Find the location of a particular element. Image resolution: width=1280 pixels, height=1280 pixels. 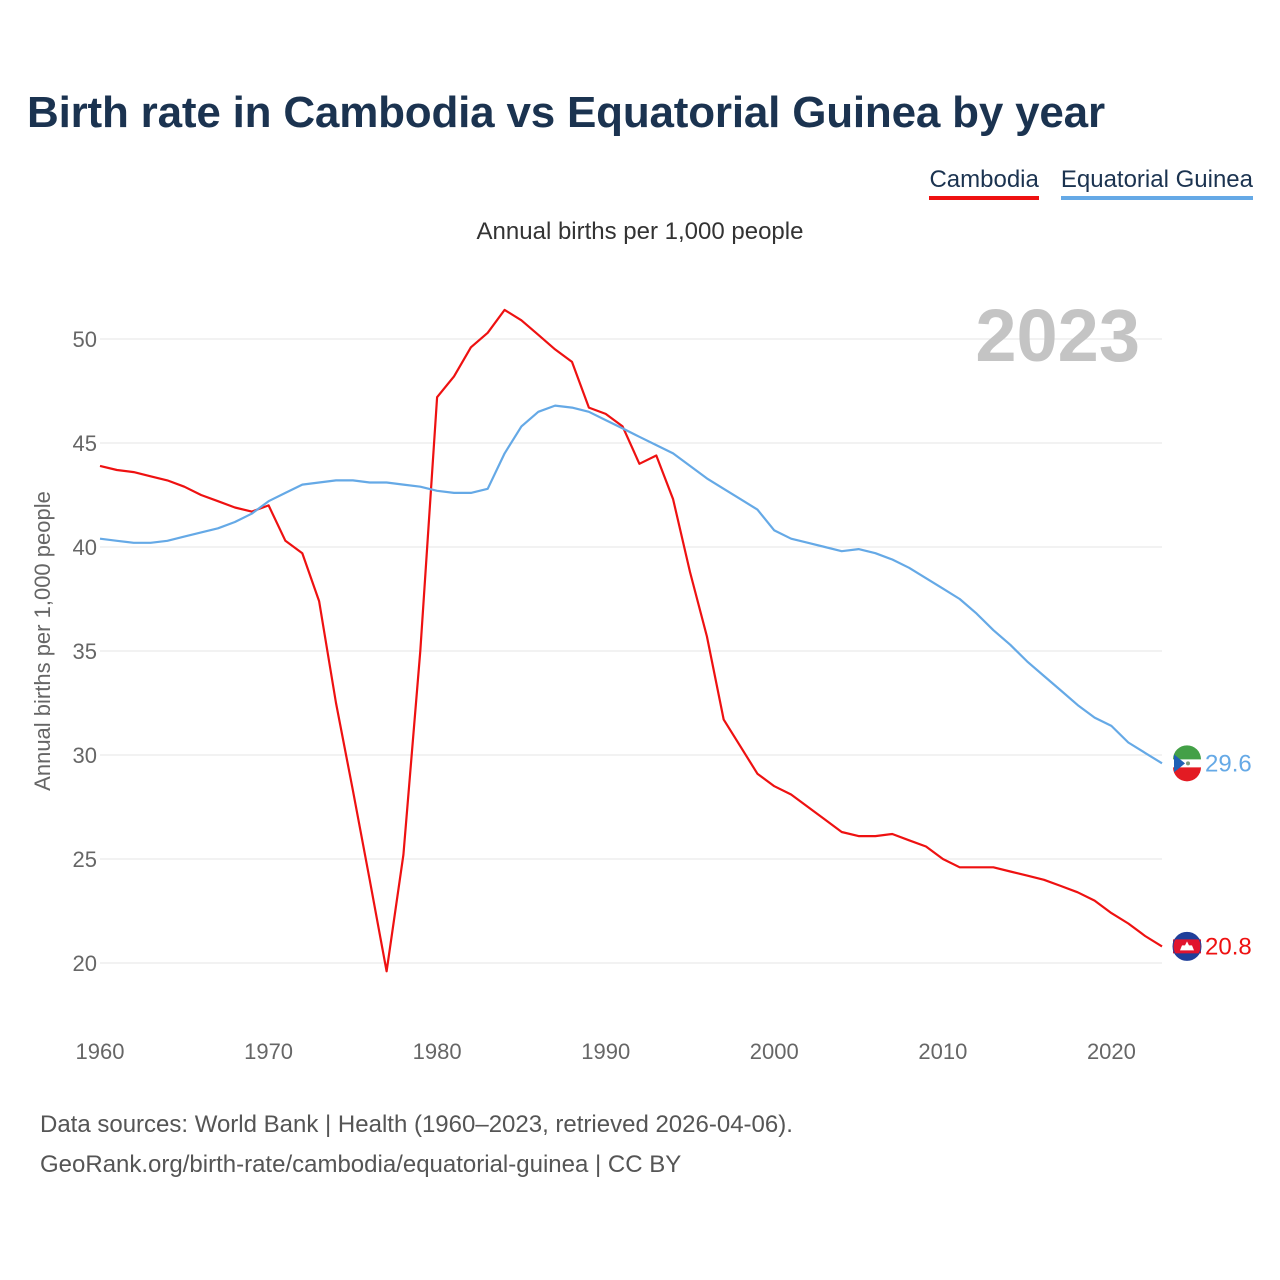

flag-icon-cambodia is located at coordinates (1187, 946).